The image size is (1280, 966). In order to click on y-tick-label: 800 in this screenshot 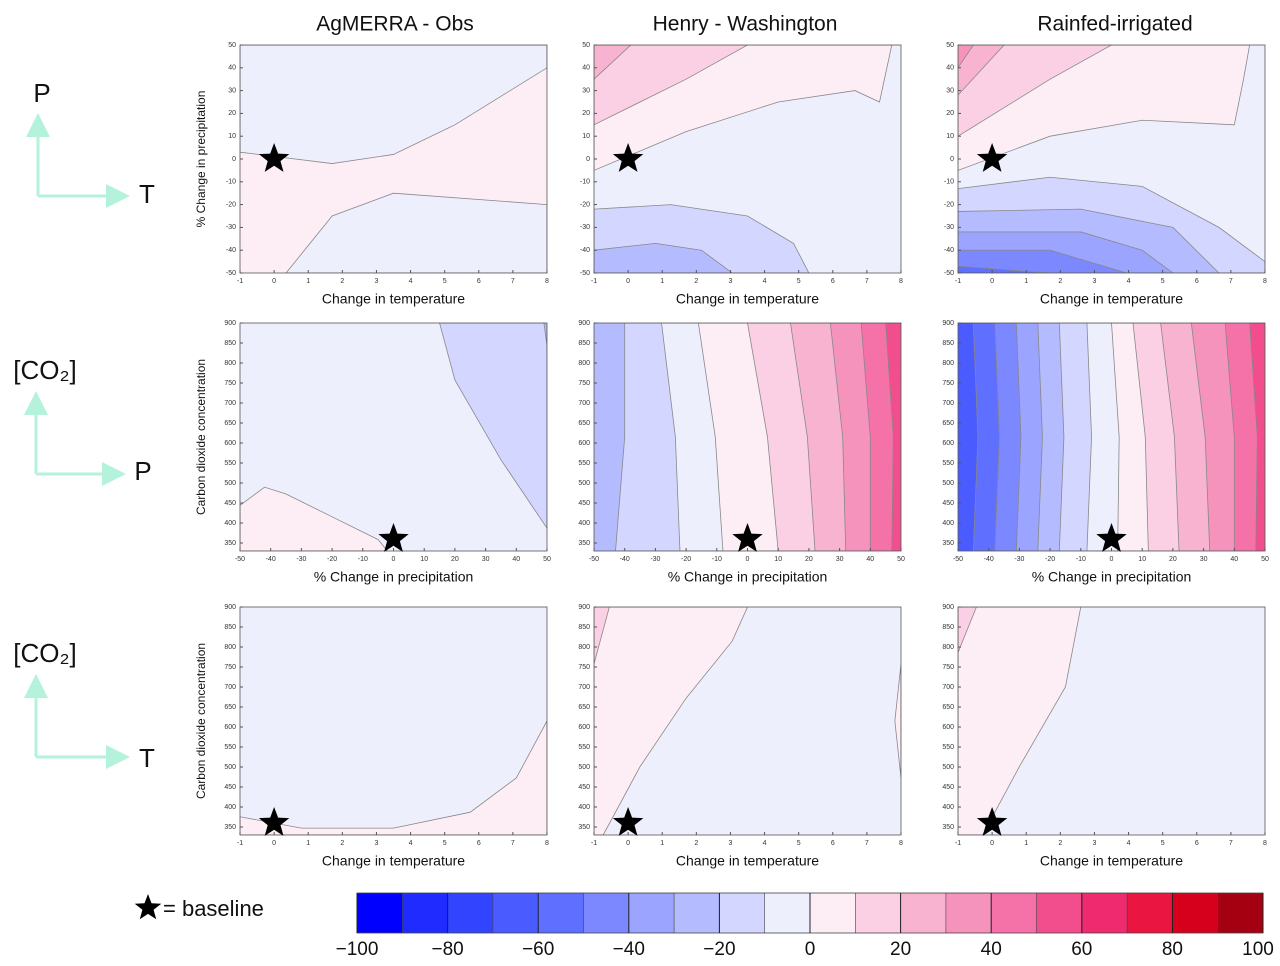, I will do `click(584, 647)`.